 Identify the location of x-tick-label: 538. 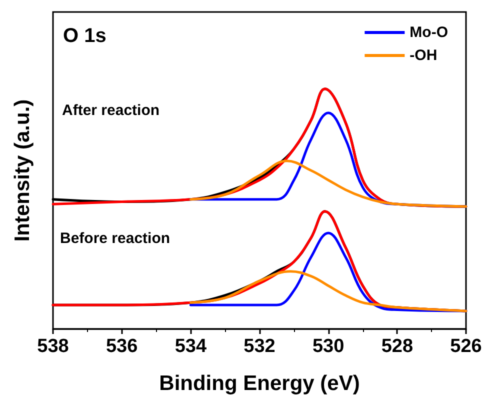
(53, 346).